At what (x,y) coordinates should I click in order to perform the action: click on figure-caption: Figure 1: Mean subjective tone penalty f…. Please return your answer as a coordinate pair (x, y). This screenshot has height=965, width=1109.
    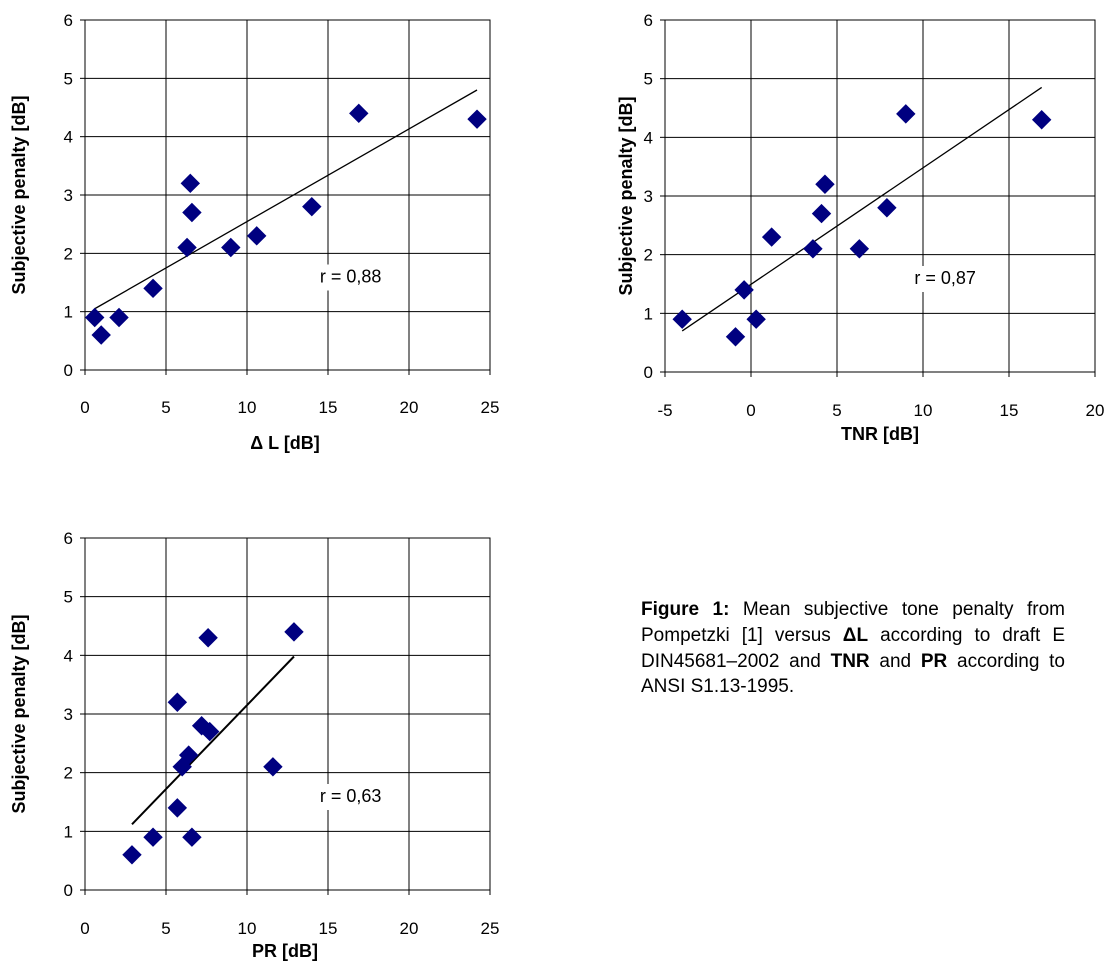
    Looking at the image, I should click on (853, 648).